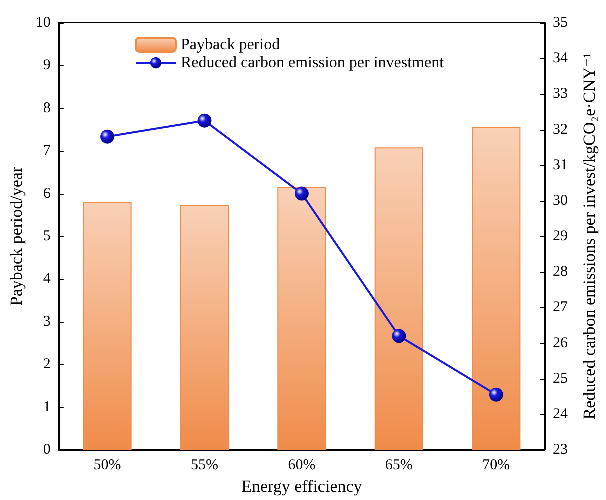  Describe the element at coordinates (496, 466) in the screenshot. I see `x-tick-label: 70%` at that location.